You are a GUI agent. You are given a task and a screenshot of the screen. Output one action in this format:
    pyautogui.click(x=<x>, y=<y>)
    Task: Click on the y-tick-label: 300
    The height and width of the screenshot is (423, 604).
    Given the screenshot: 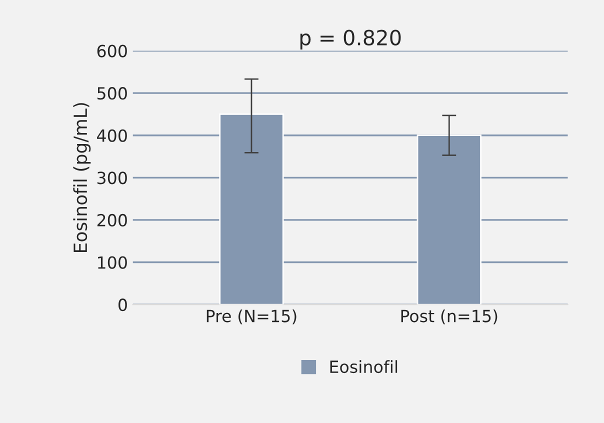 What is the action you would take?
    pyautogui.click(x=112, y=178)
    